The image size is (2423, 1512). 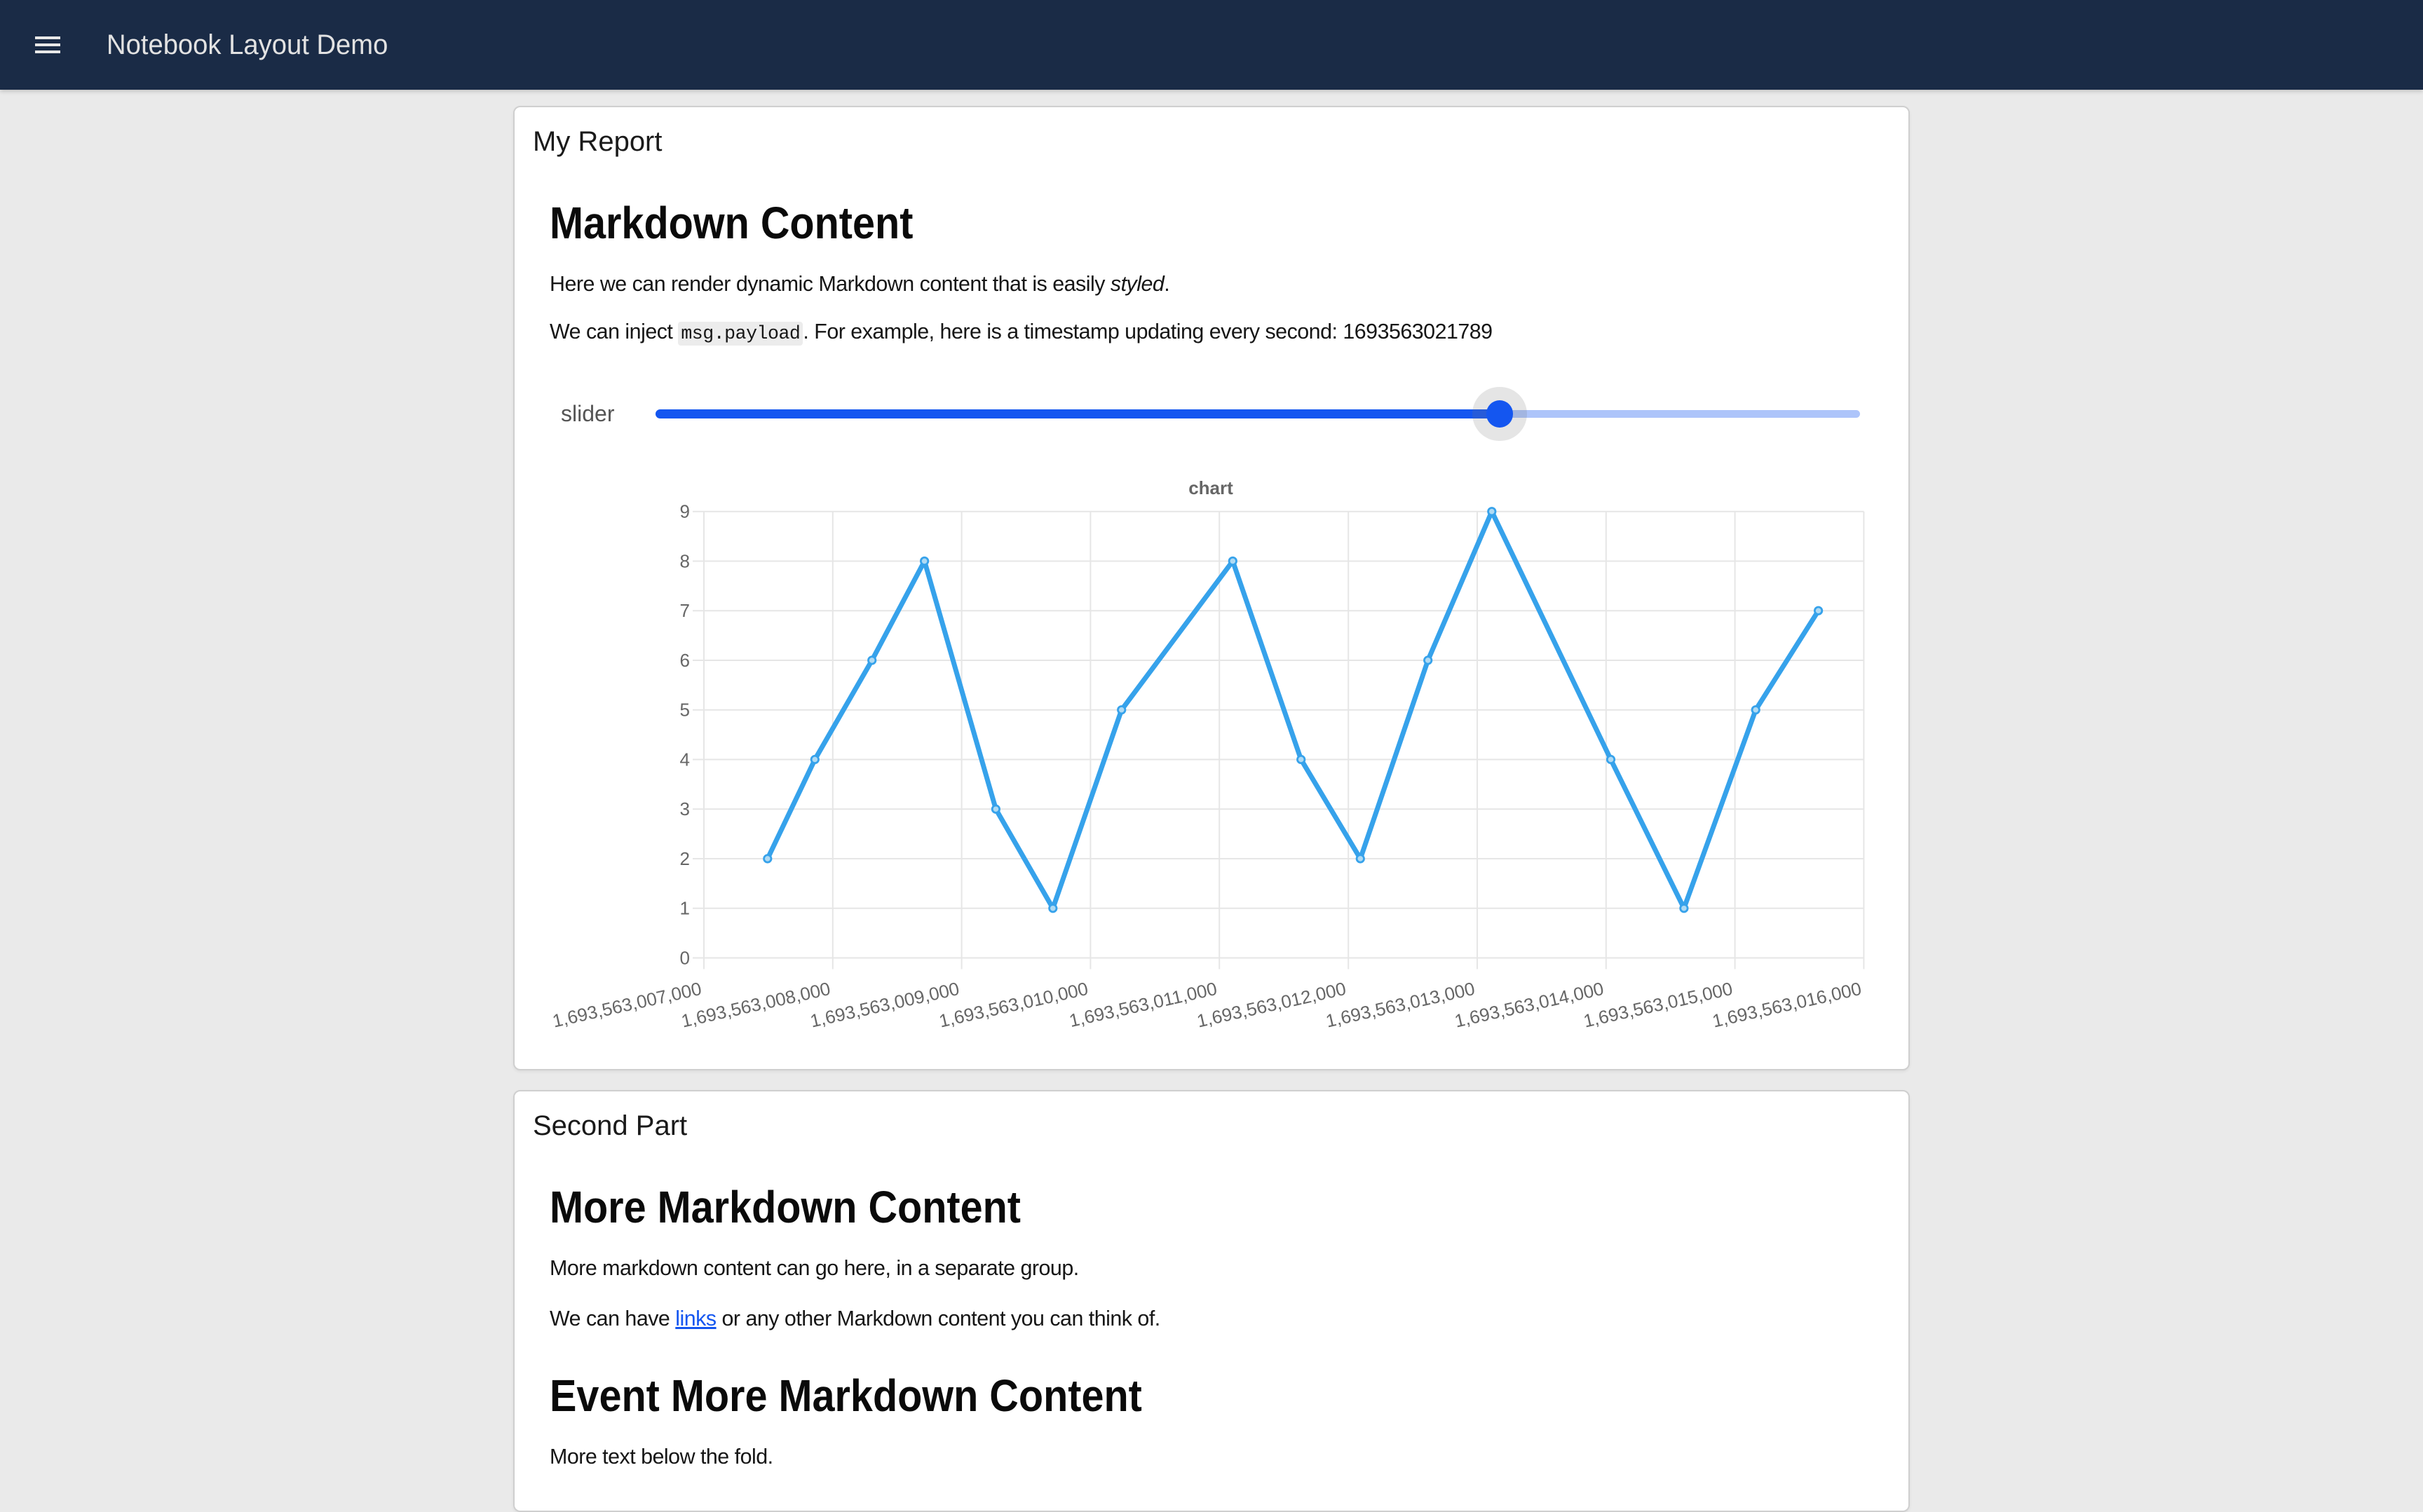 I want to click on svg-text: 8, so click(x=685, y=560).